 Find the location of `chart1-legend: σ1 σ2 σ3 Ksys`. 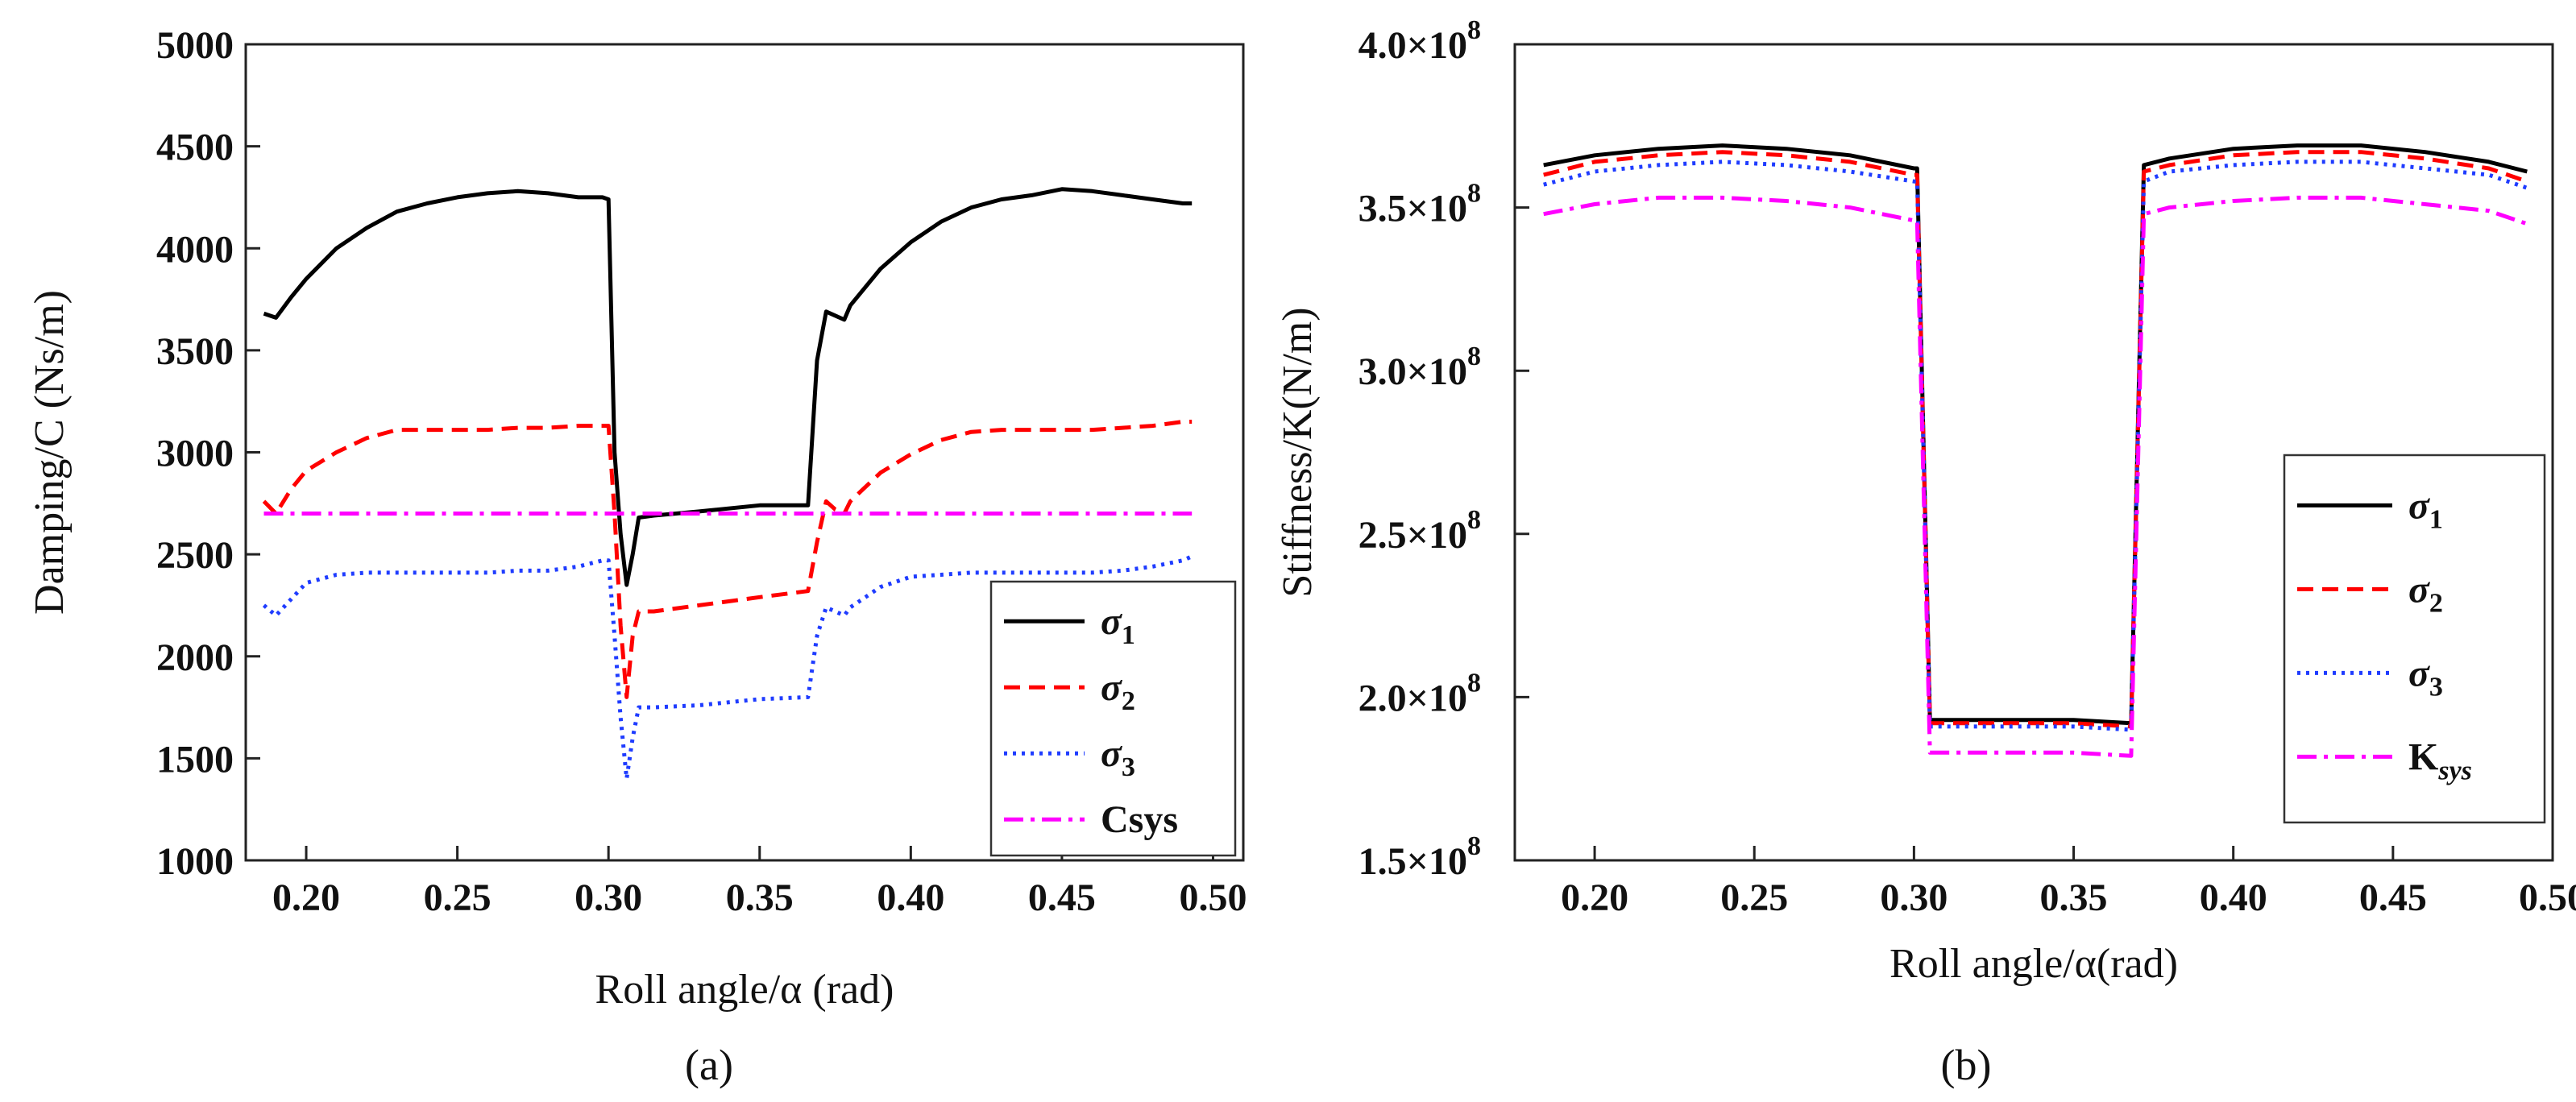

chart1-legend: σ1 σ2 σ3 Ksys is located at coordinates (2414, 639).